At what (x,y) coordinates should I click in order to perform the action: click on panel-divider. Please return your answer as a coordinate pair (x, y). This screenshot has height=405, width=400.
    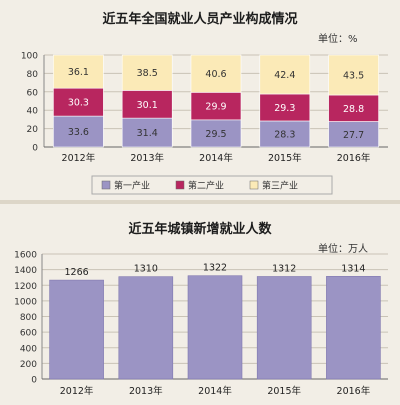
    Looking at the image, I should click on (200, 202).